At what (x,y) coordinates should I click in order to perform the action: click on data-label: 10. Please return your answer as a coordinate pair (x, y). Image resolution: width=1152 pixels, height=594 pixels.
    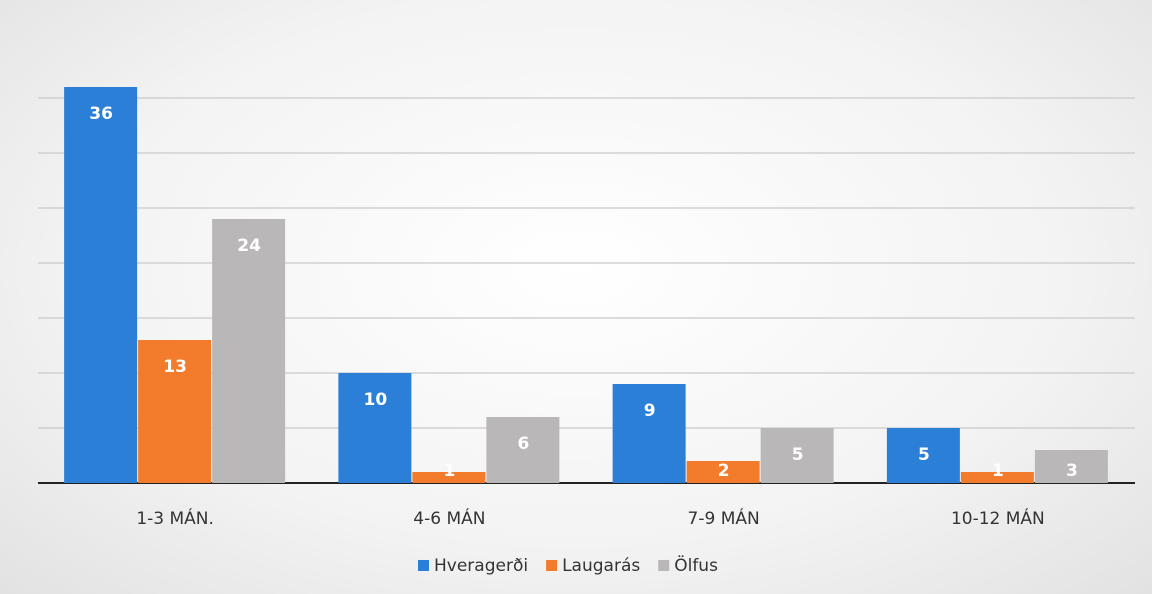
    Looking at the image, I should click on (376, 400).